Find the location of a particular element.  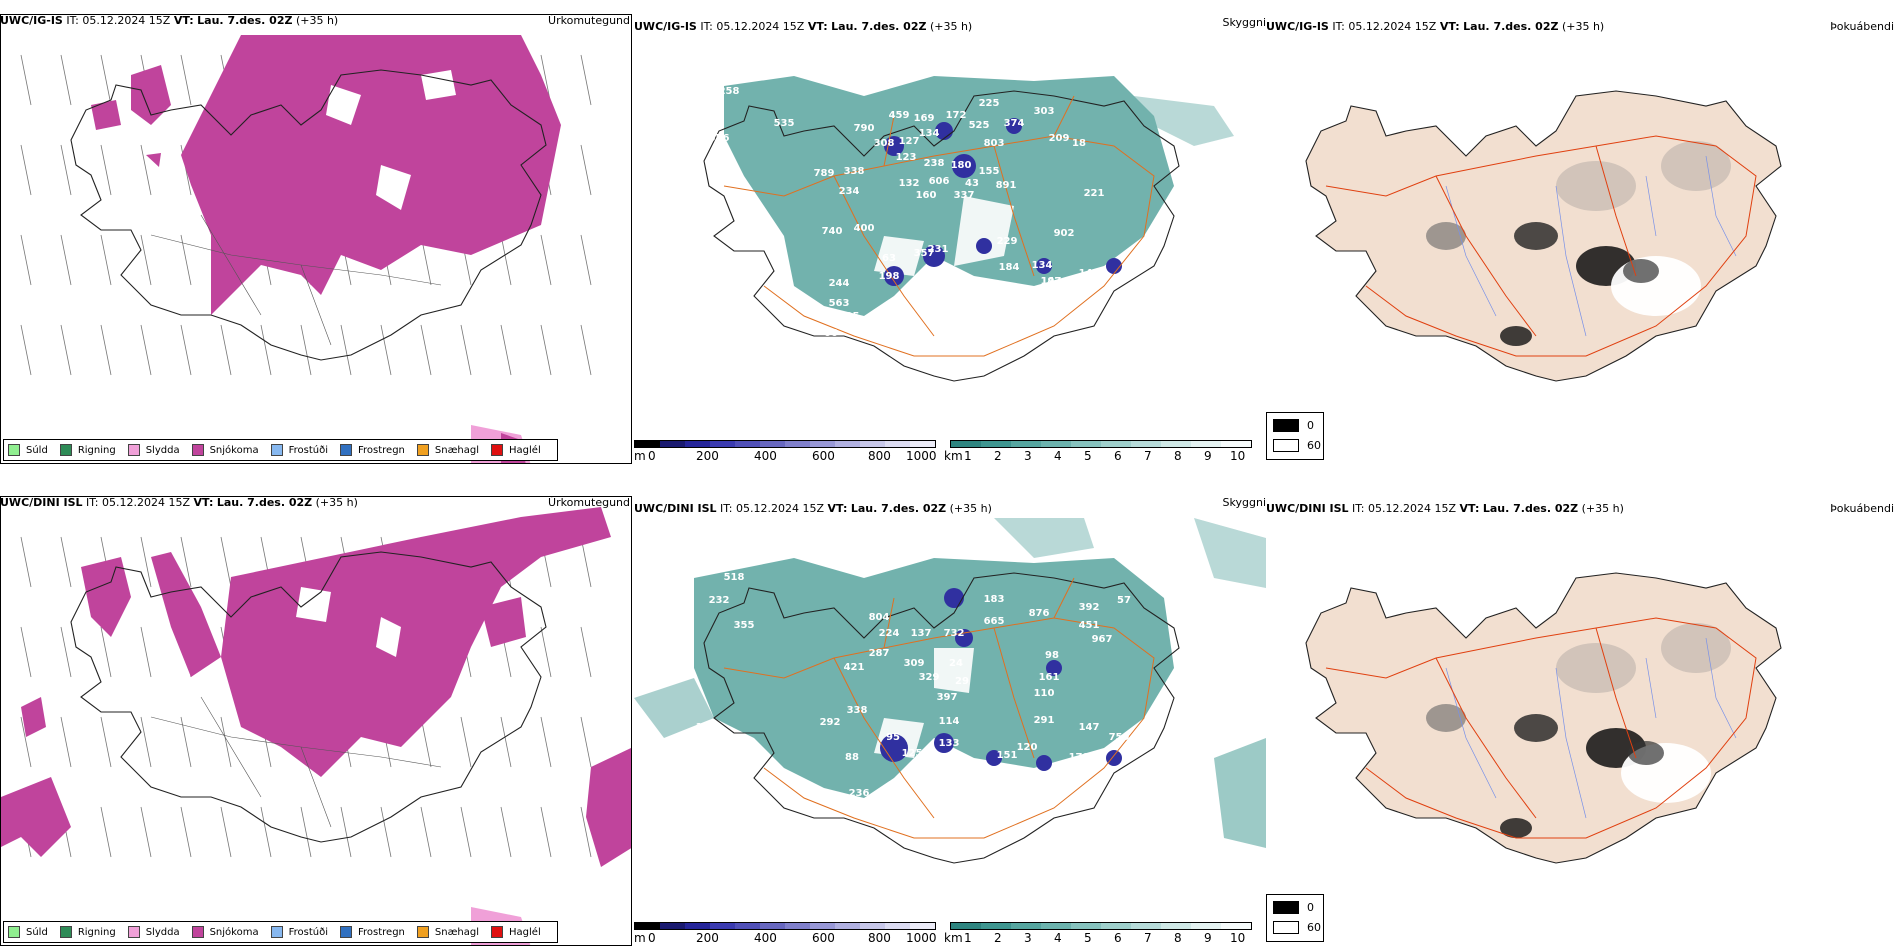

colorbar-tick: 5 is located at coordinates (1088, 938).